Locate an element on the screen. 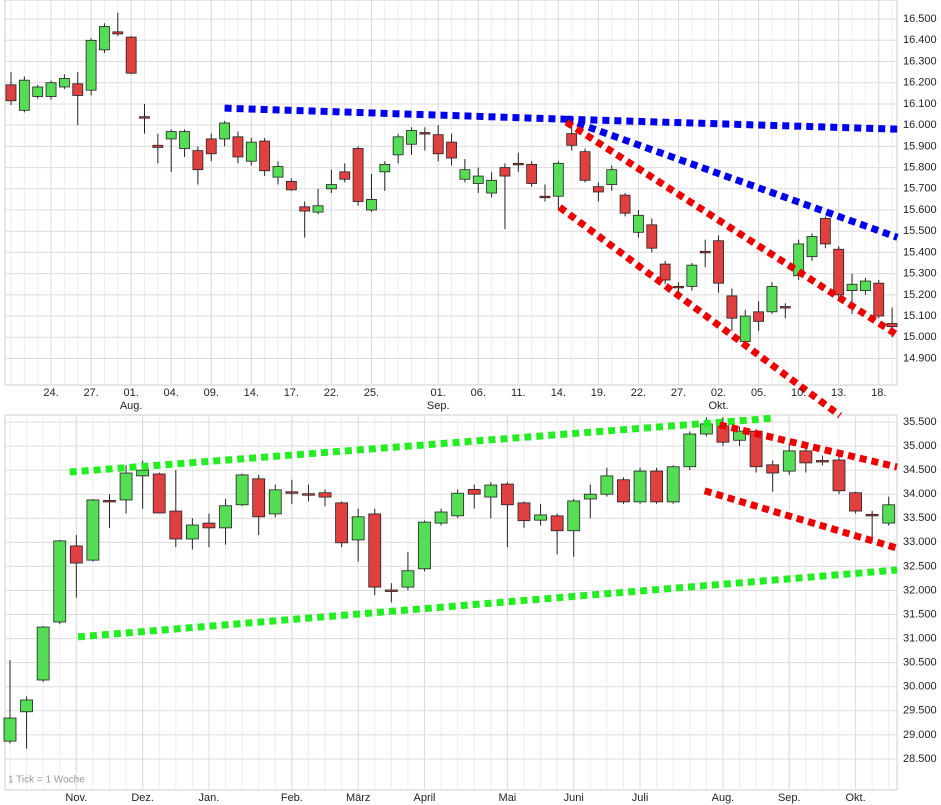  y-tick-label: 35.500 is located at coordinates (920, 422).